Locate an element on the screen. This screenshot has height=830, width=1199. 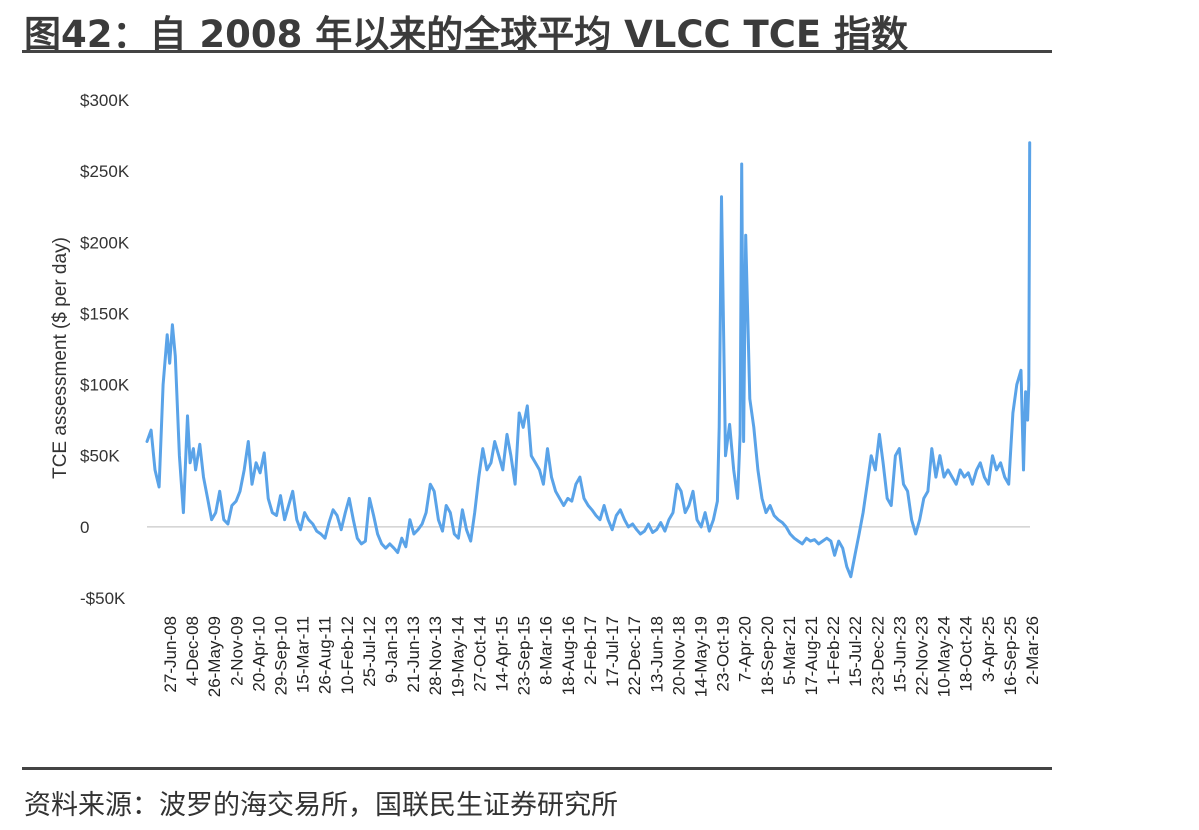
y-tick-label: 0 is located at coordinates (84, 527).